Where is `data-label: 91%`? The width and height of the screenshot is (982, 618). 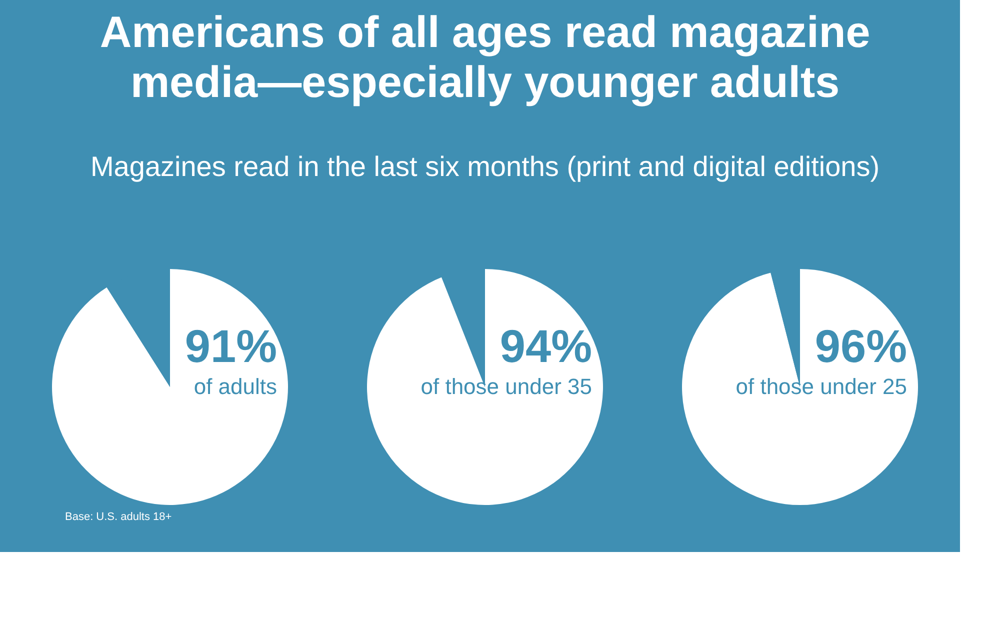
data-label: 91% is located at coordinates (230, 346).